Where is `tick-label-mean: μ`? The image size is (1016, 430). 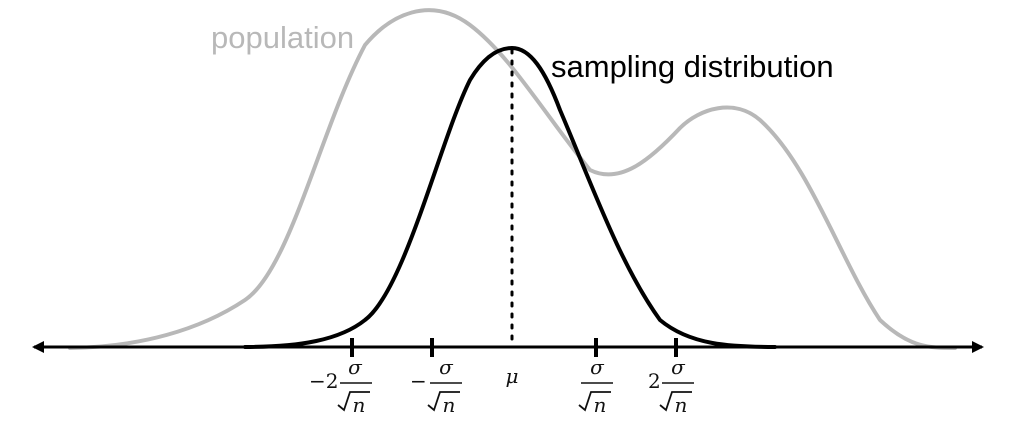
tick-label-mean: μ is located at coordinates (512, 376).